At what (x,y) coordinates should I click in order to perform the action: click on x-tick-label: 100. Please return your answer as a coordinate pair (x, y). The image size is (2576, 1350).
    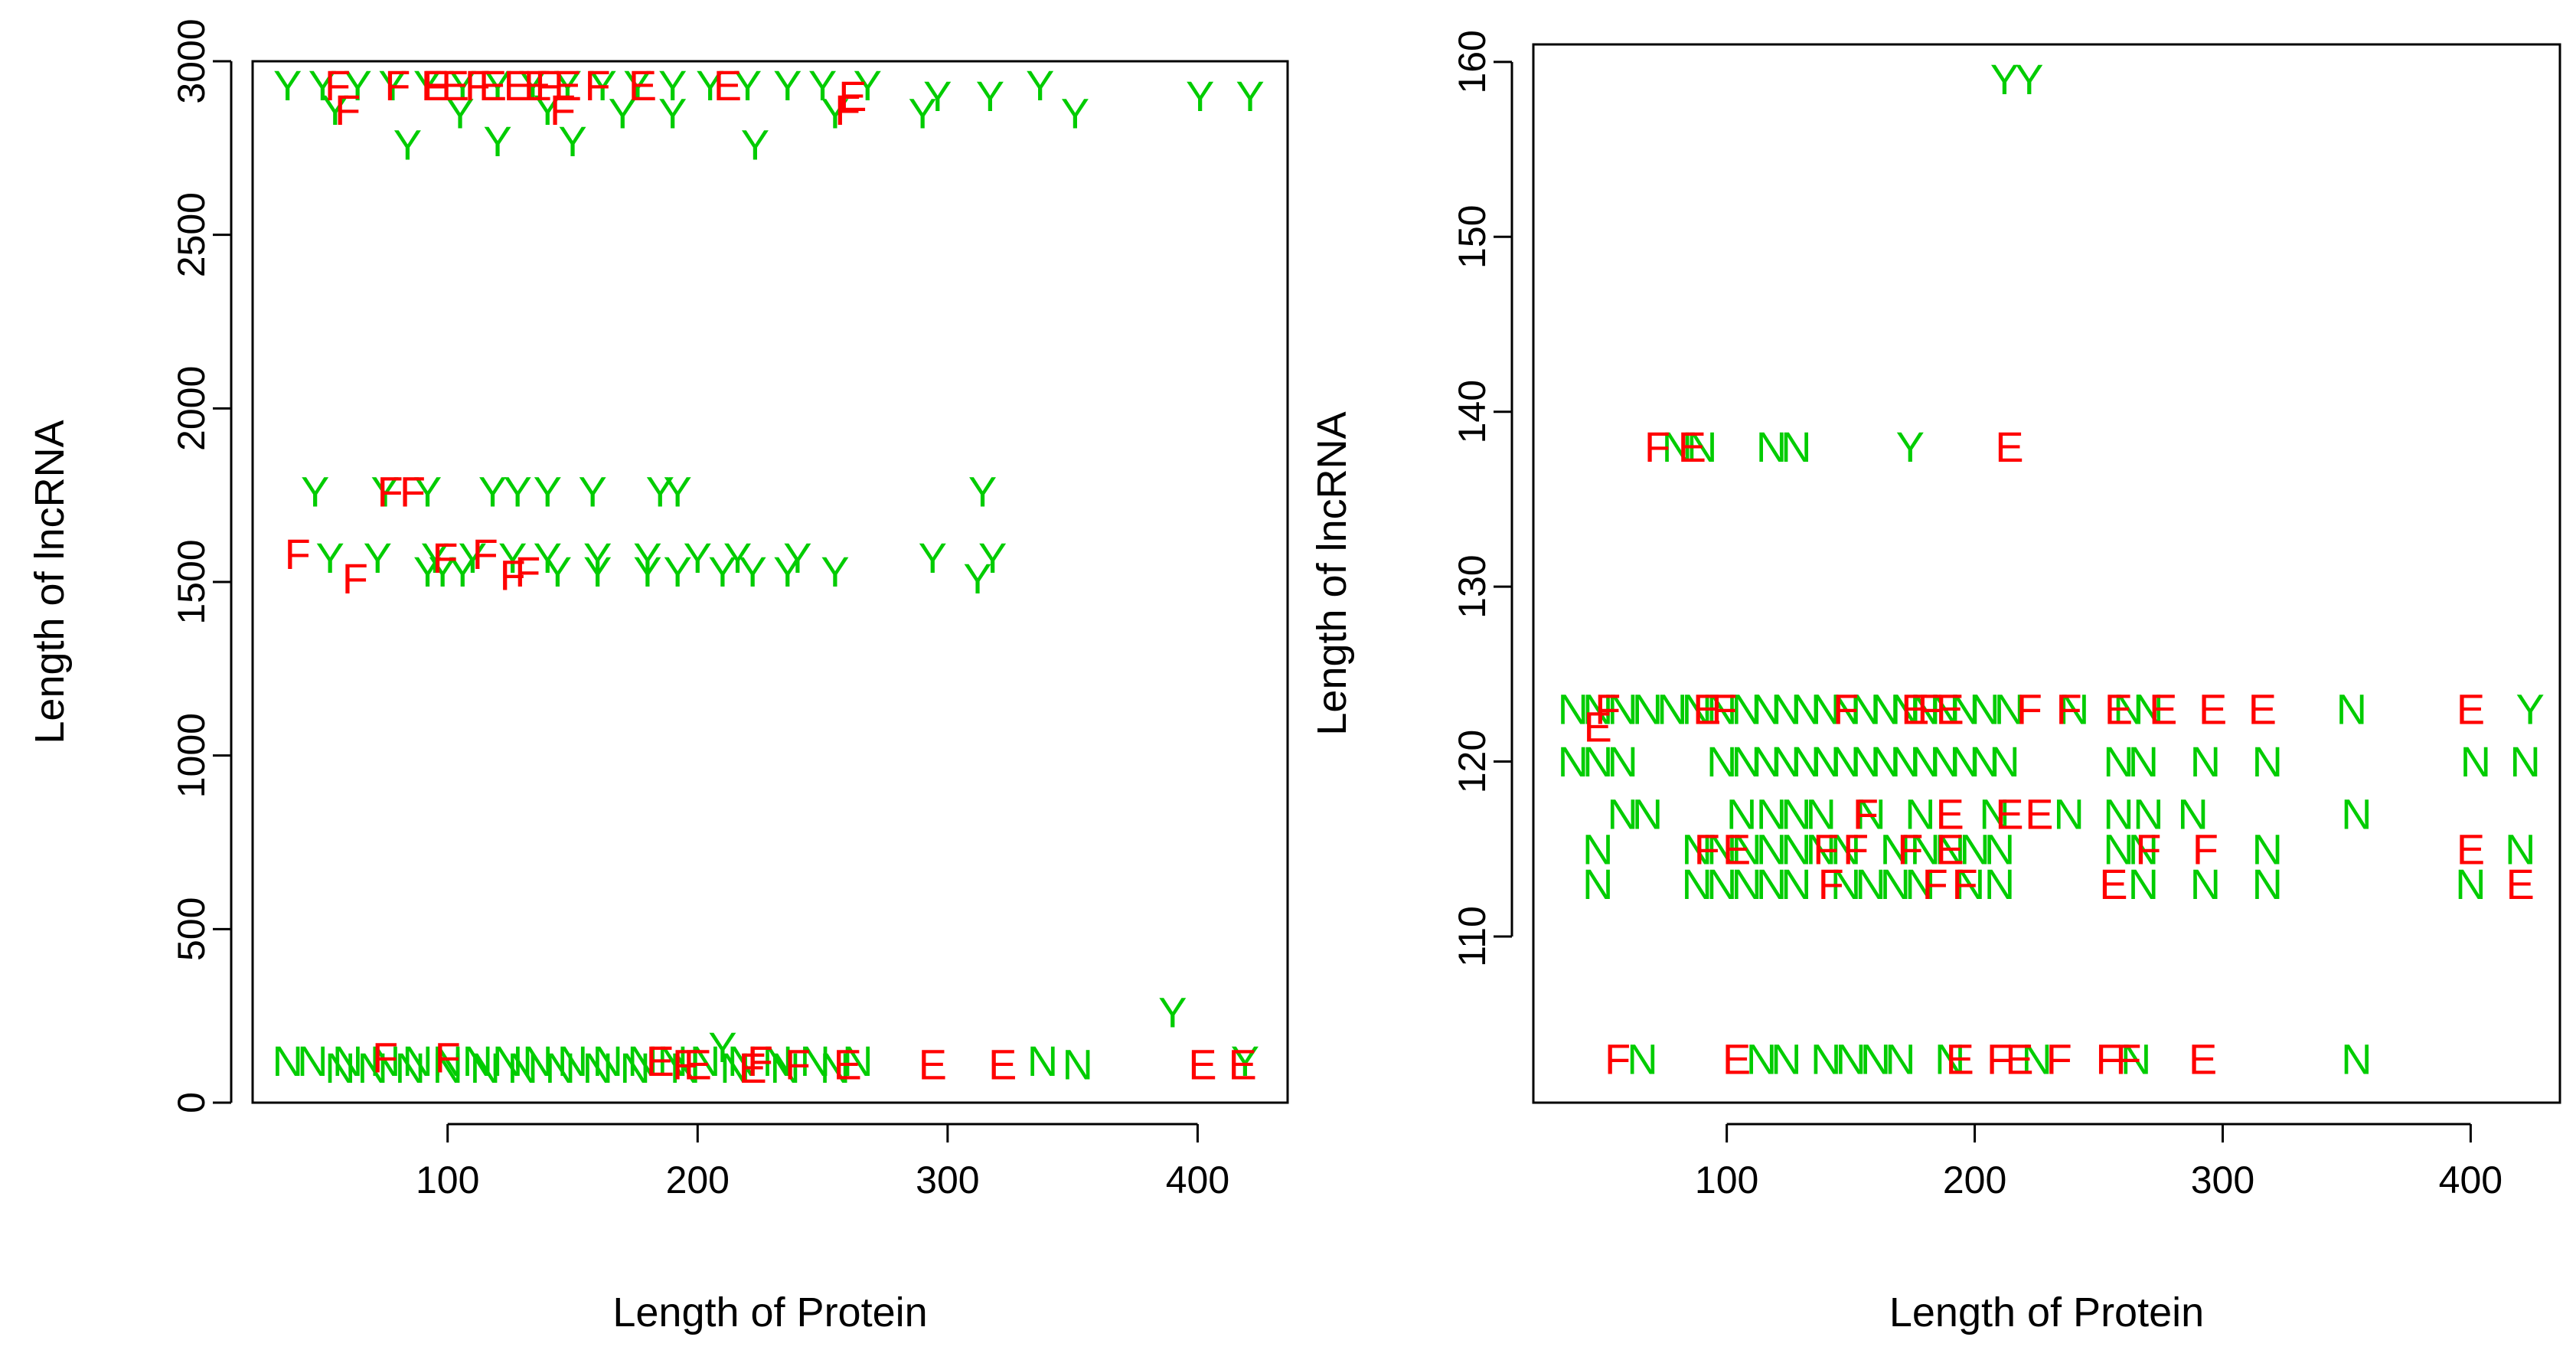
    Looking at the image, I should click on (1726, 1180).